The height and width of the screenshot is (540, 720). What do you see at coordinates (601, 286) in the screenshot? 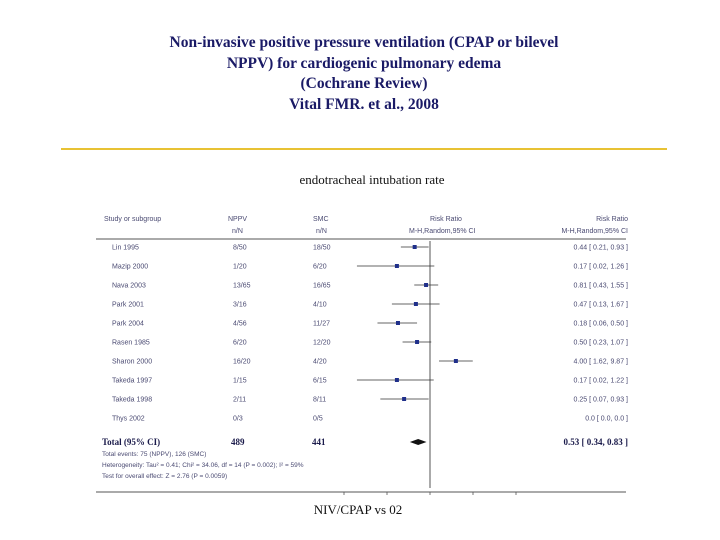
I see `rr-ci-value: 0.81 [ 0.43, 1.55 ]` at bounding box center [601, 286].